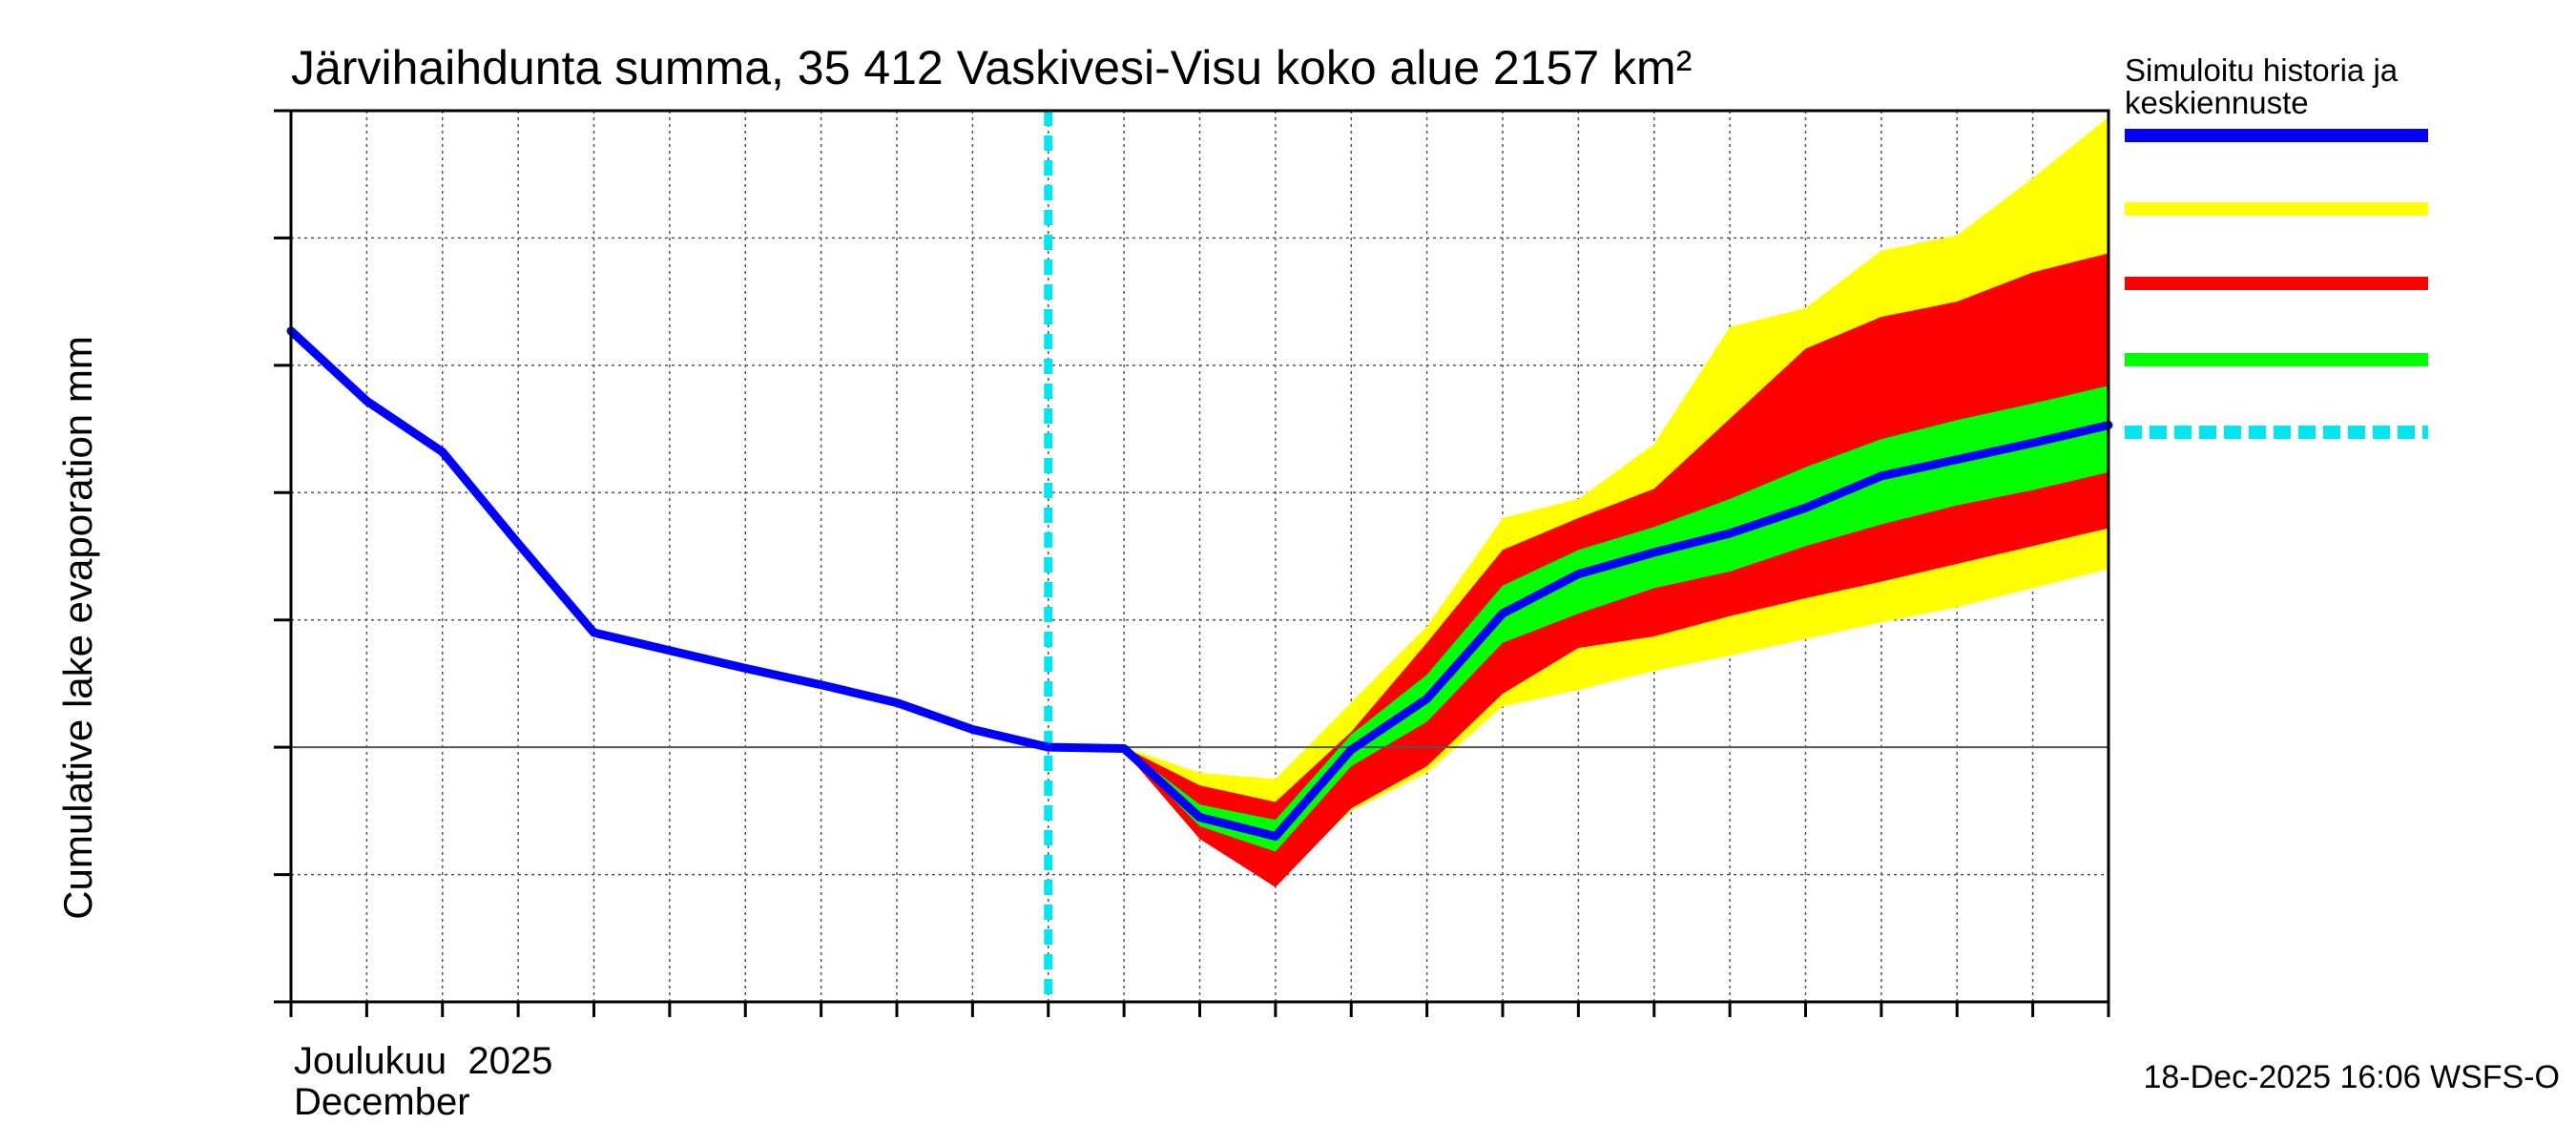 Image resolution: width=2576 pixels, height=1145 pixels. What do you see at coordinates (423, 1061) in the screenshot?
I see `x-axis-month-label: Joulukuu 2025` at bounding box center [423, 1061].